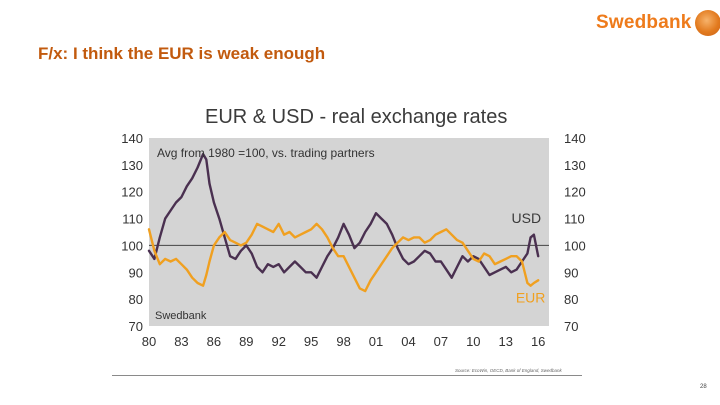  What do you see at coordinates (575, 138) in the screenshot?
I see `y-tick-label-right: 140` at bounding box center [575, 138].